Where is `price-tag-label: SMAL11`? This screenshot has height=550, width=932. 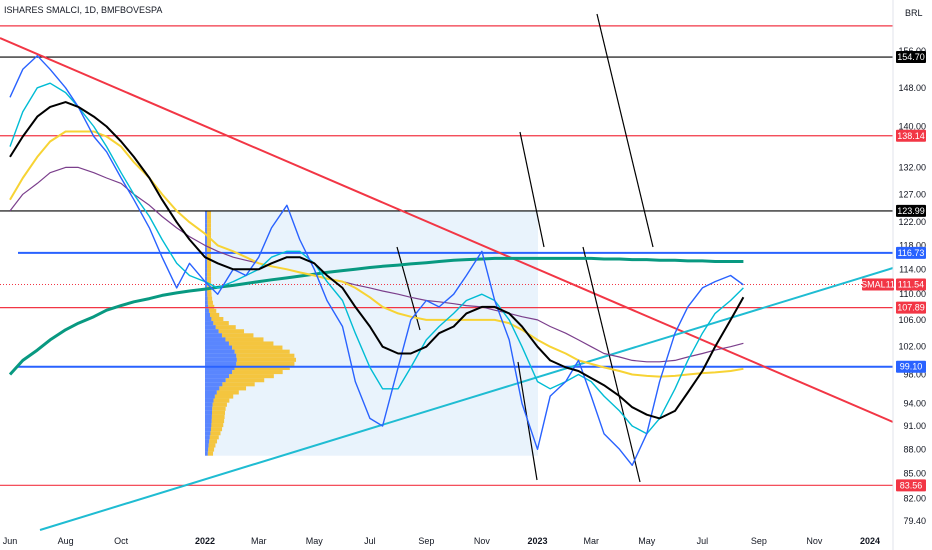
price-tag-label: SMAL11 is located at coordinates (878, 285).